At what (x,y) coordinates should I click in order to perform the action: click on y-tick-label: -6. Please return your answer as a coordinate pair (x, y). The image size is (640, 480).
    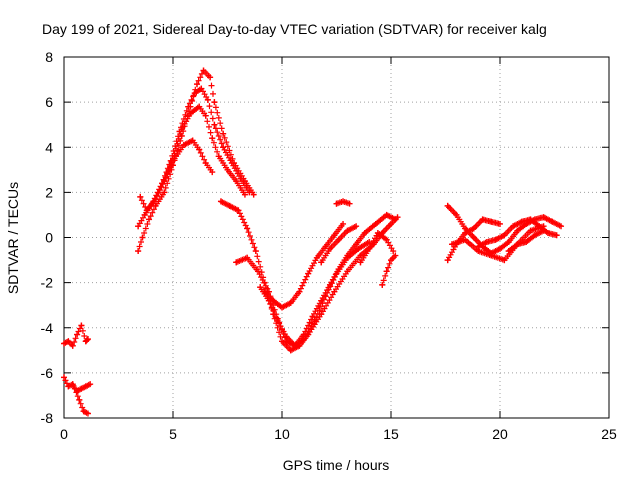
    Looking at the image, I should click on (47, 373).